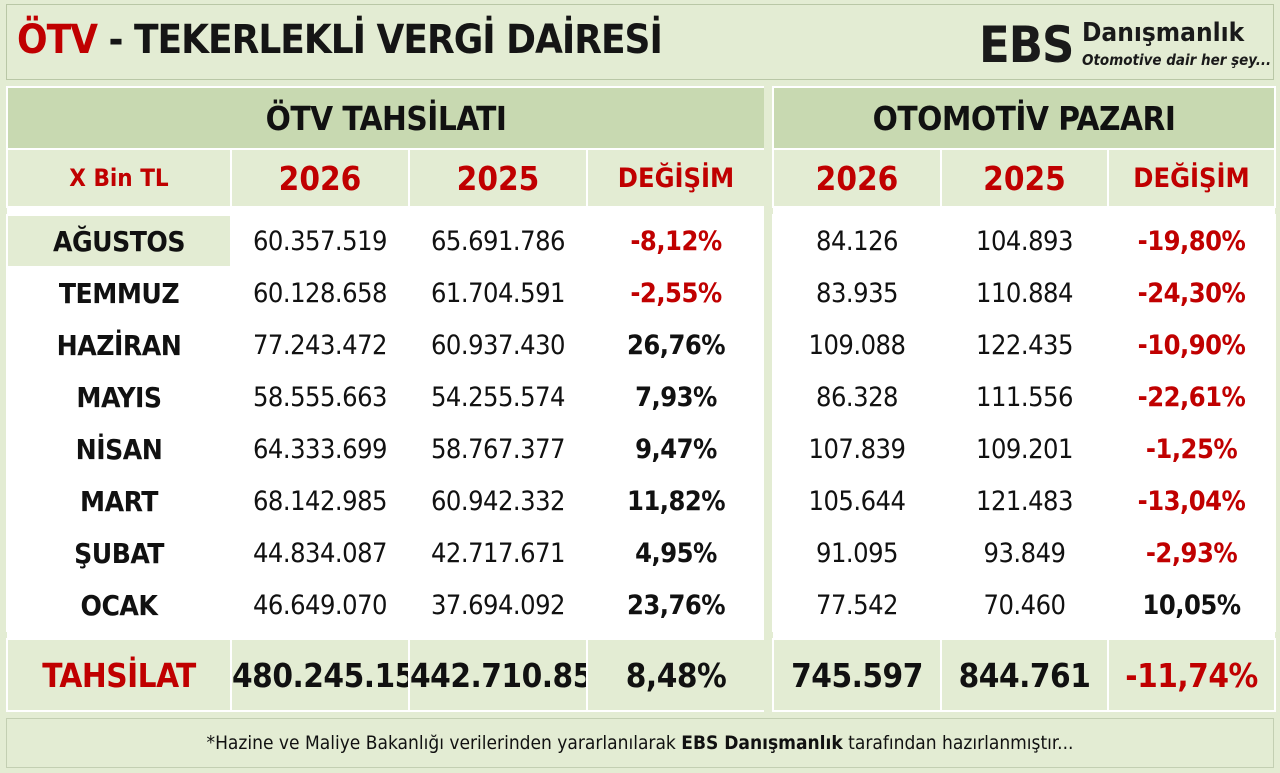 This screenshot has height=773, width=1280. Describe the element at coordinates (119, 501) in the screenshot. I see `month-label: MART` at that location.